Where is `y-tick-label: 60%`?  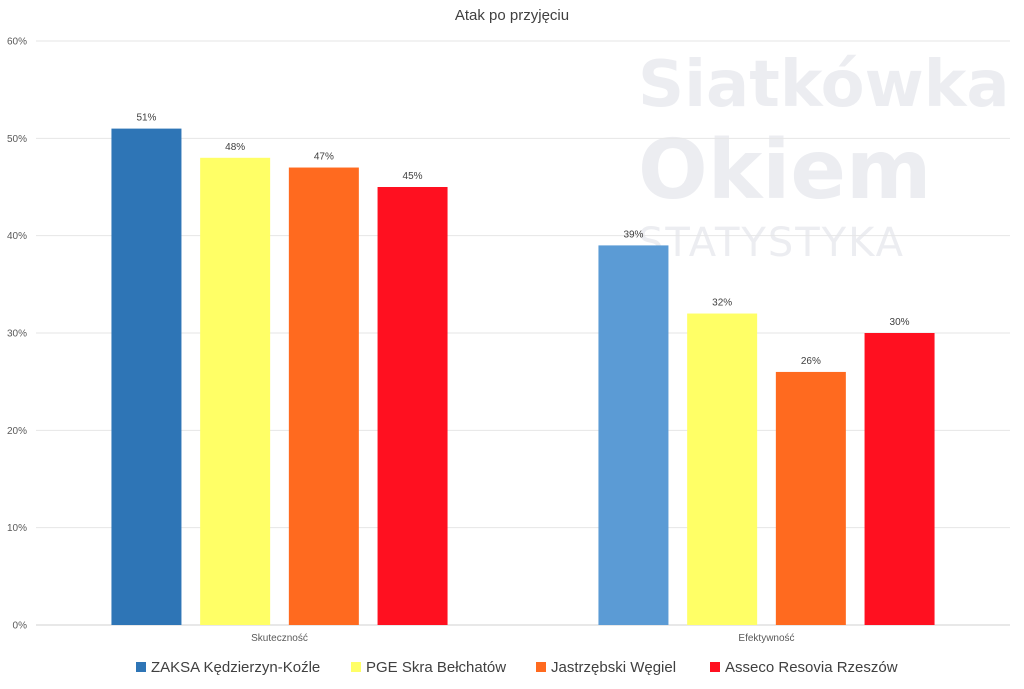 y-tick-label: 60% is located at coordinates (17, 42).